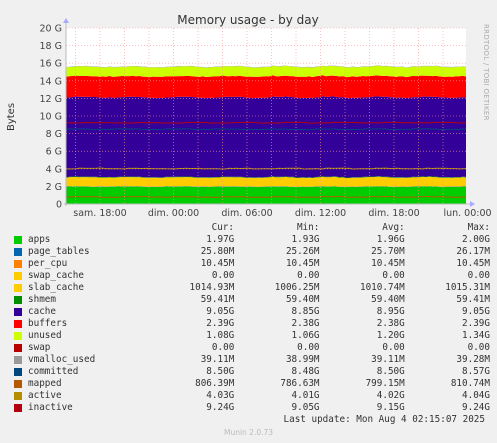 The height and width of the screenshot is (443, 497). Describe the element at coordinates (384, 419) in the screenshot. I see `last-update: Last update: Mon Aug 4 02:15:07 2025` at that location.